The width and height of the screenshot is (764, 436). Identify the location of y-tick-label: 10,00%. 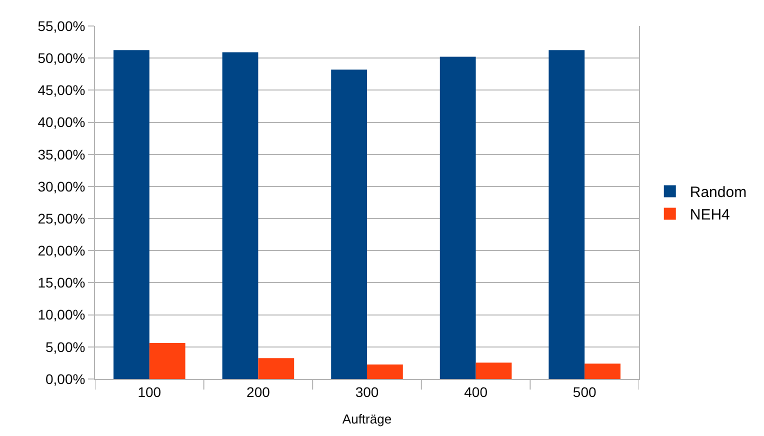
(62, 314).